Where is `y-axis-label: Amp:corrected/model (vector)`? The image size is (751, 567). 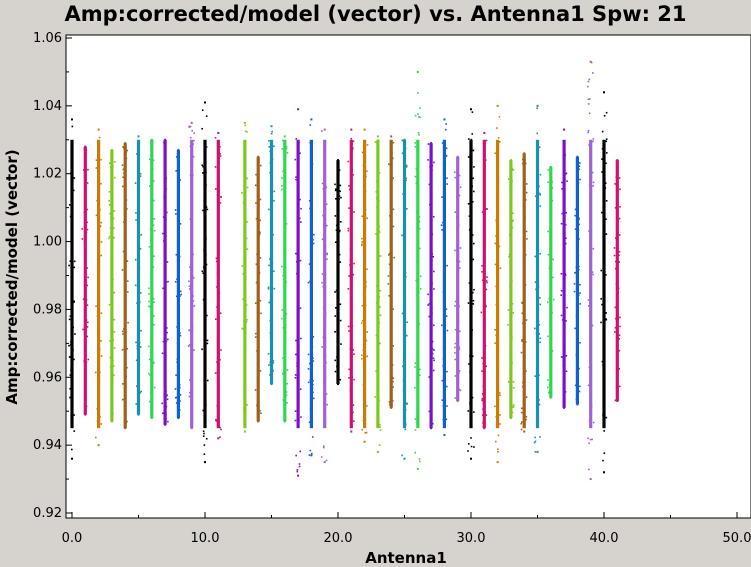
y-axis-label: Amp:corrected/model (vector) is located at coordinates (12, 276).